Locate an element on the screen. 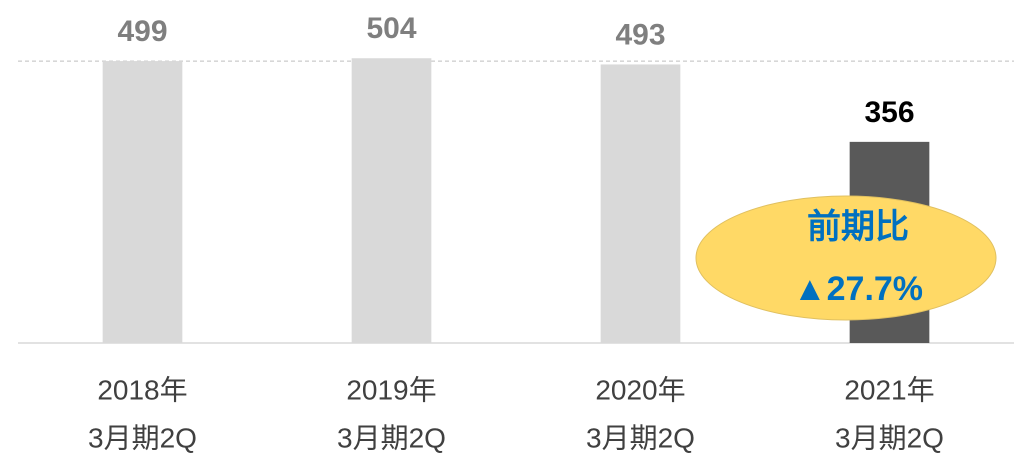 The width and height of the screenshot is (1032, 462). annotation-text: ▲27.7% is located at coordinates (858, 289).